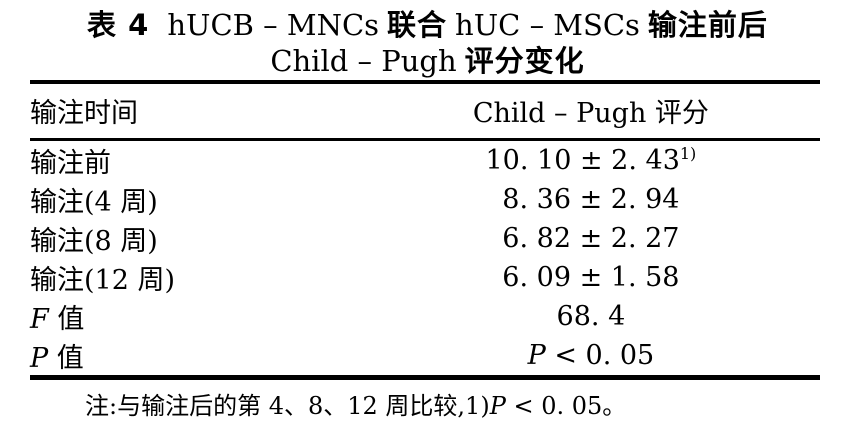 Image resolution: width=855 pixels, height=428 pixels. What do you see at coordinates (196, 111) in the screenshot?
I see `column-header-infusion-time: 输注时间` at bounding box center [196, 111].